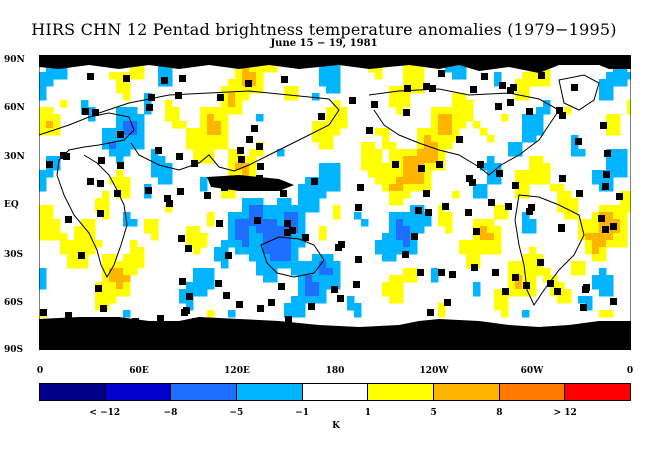 Image resolution: width=648 pixels, height=468 pixels. What do you see at coordinates (336, 426) in the screenshot?
I see `colorbar-unit: K` at bounding box center [336, 426].